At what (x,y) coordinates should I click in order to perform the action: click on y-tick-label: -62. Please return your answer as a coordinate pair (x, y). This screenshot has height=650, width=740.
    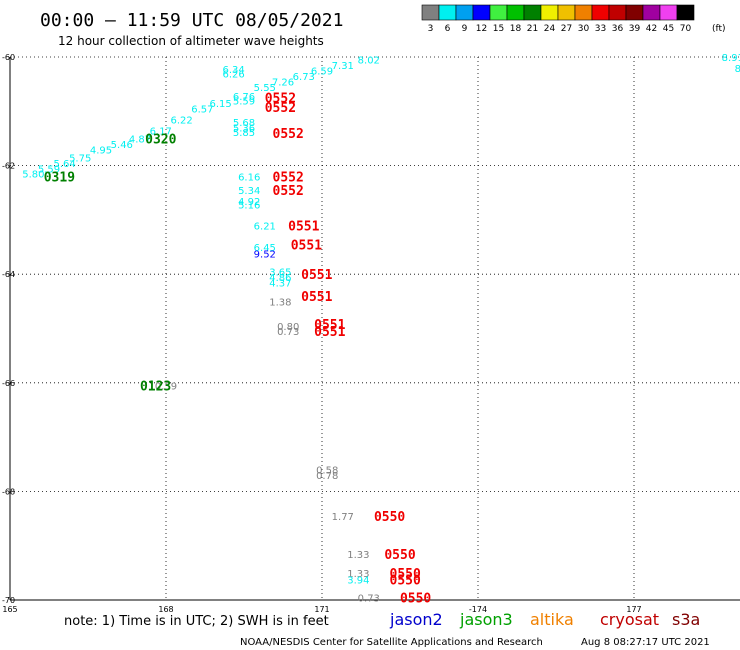
    Looking at the image, I should click on (8, 166).